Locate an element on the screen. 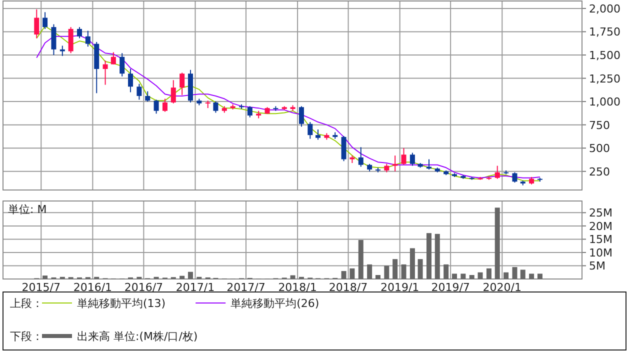  x-tick-label: 2017/1 is located at coordinates (195, 287).